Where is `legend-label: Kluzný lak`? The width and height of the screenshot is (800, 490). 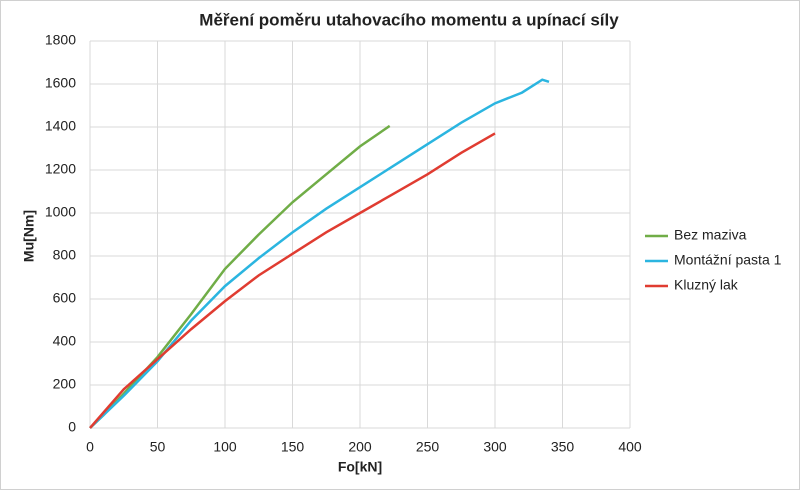 legend-label: Kluzný lak is located at coordinates (706, 285).